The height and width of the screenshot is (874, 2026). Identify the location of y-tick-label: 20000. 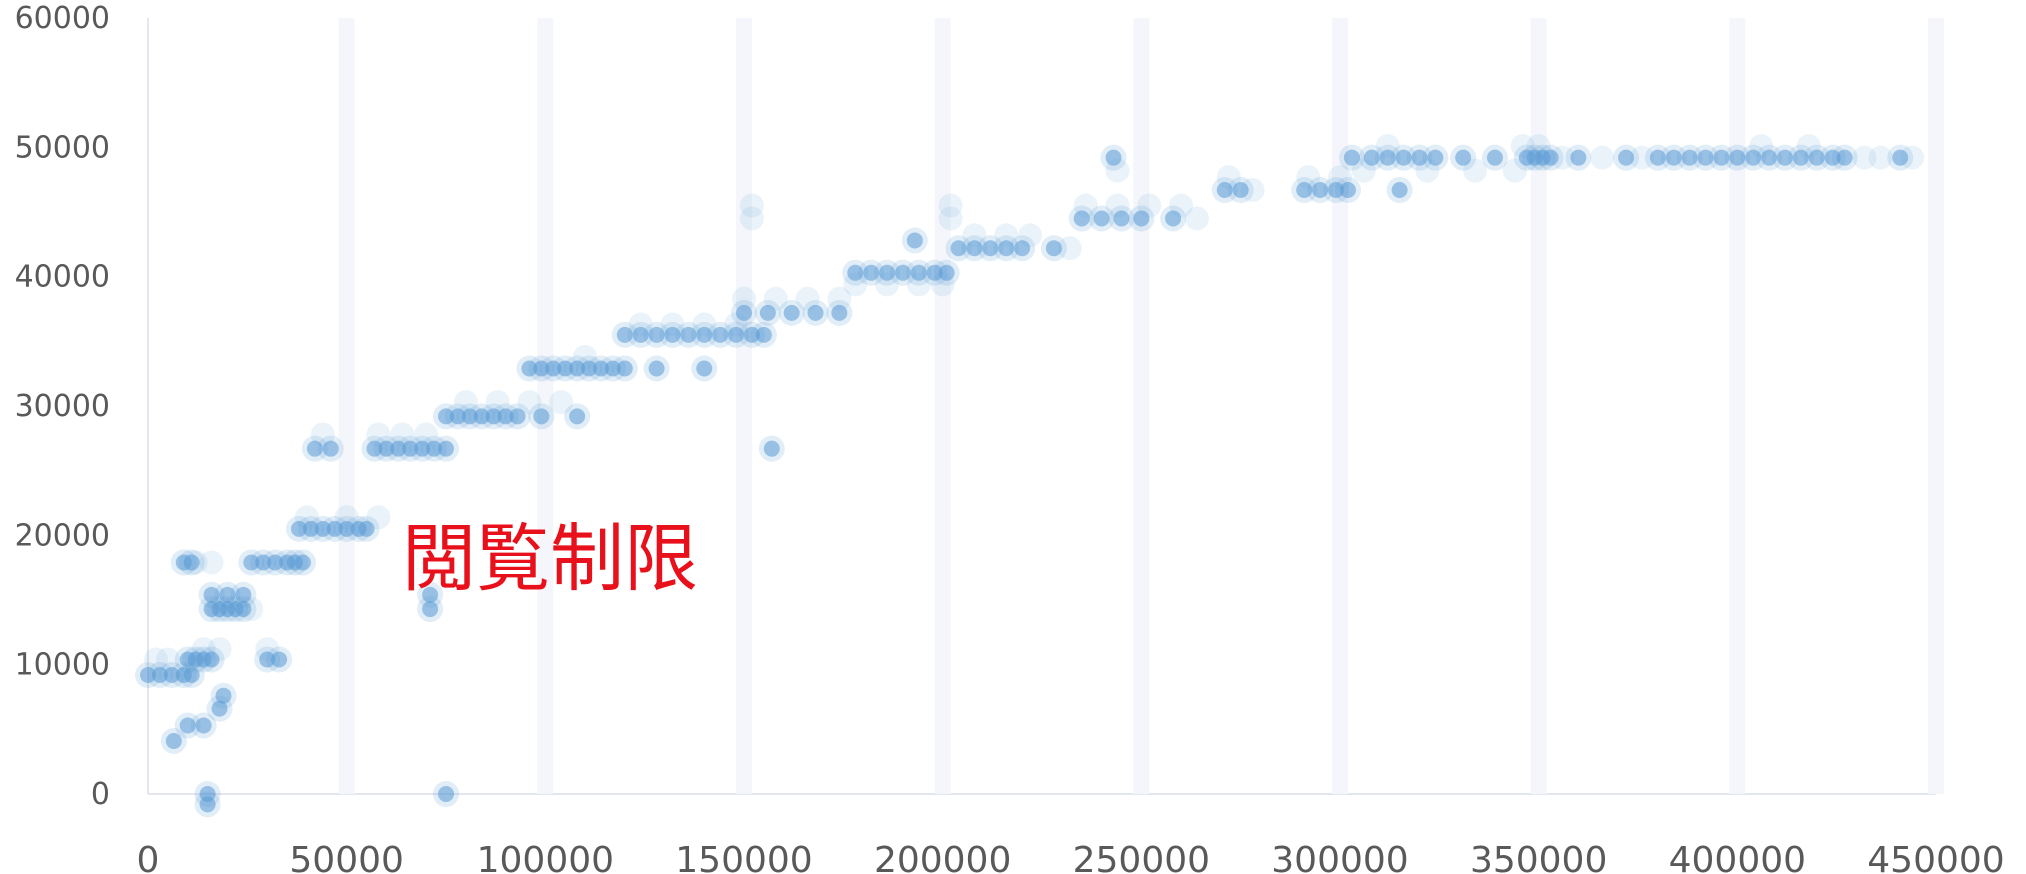
(62, 535).